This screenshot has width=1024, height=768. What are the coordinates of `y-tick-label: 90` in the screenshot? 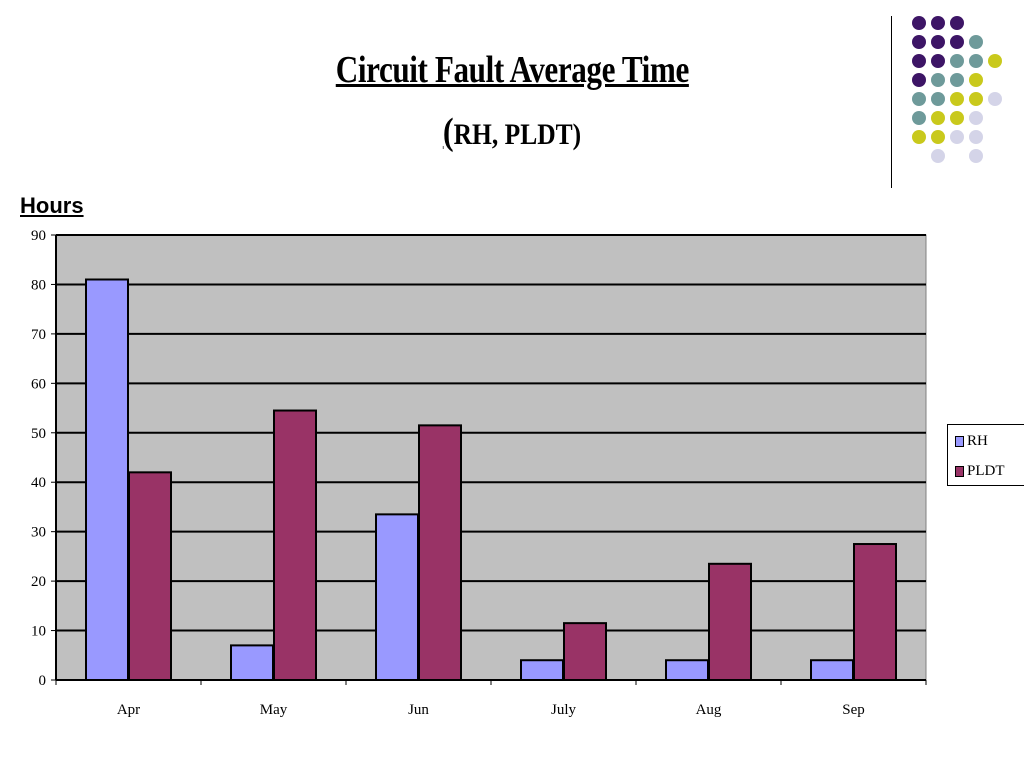 It's located at (38, 236).